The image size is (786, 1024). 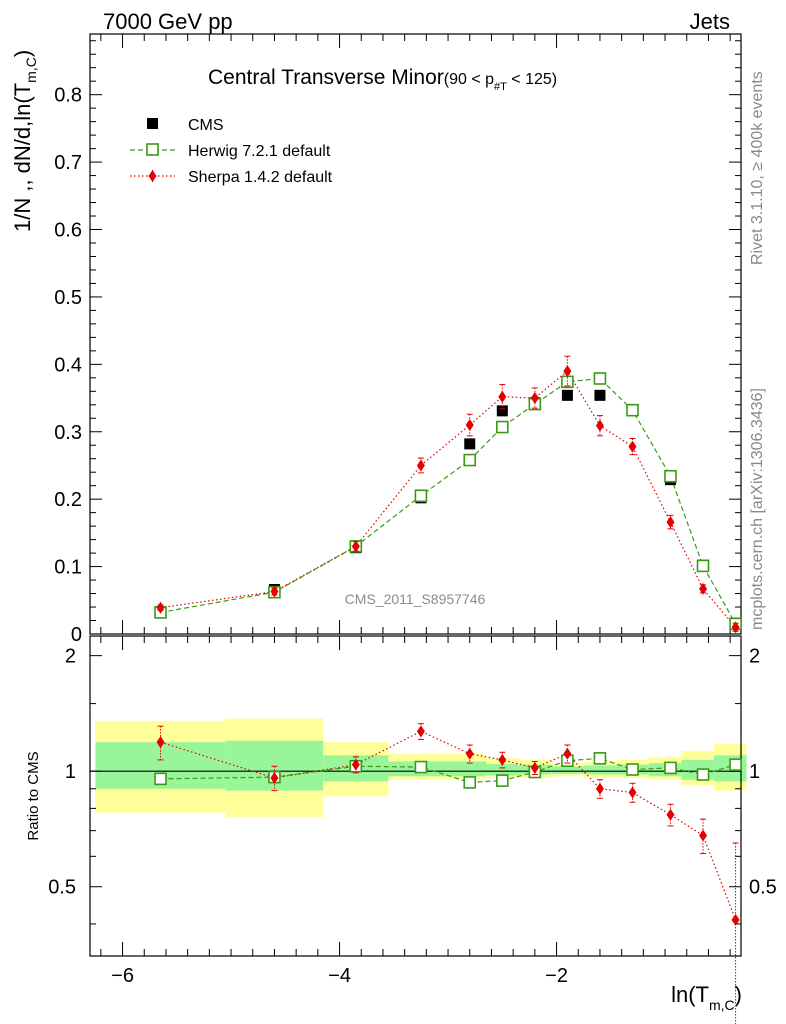 I want to click on header-right: Jets, so click(x=710, y=21).